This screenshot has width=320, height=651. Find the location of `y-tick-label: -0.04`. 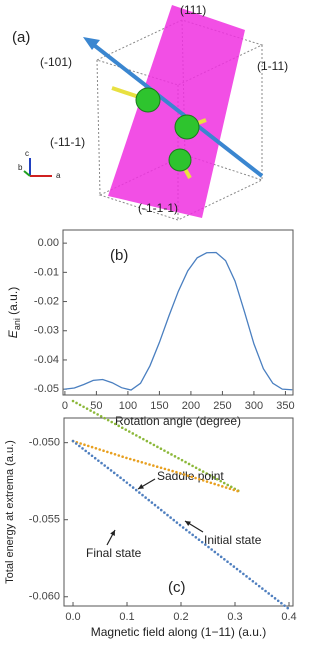

y-tick-label: -0.04 is located at coordinates (46, 360).